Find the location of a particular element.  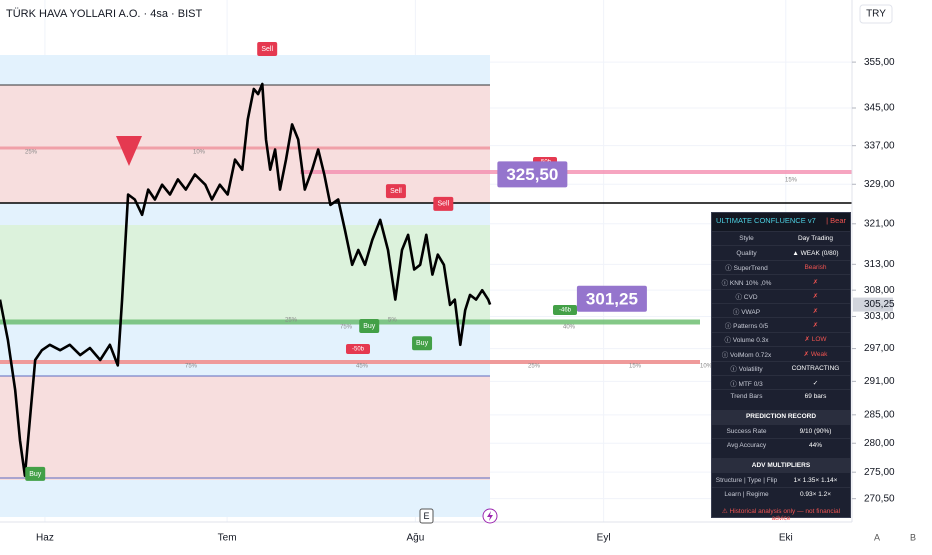

tag-label: -50b is located at coordinates (358, 350).